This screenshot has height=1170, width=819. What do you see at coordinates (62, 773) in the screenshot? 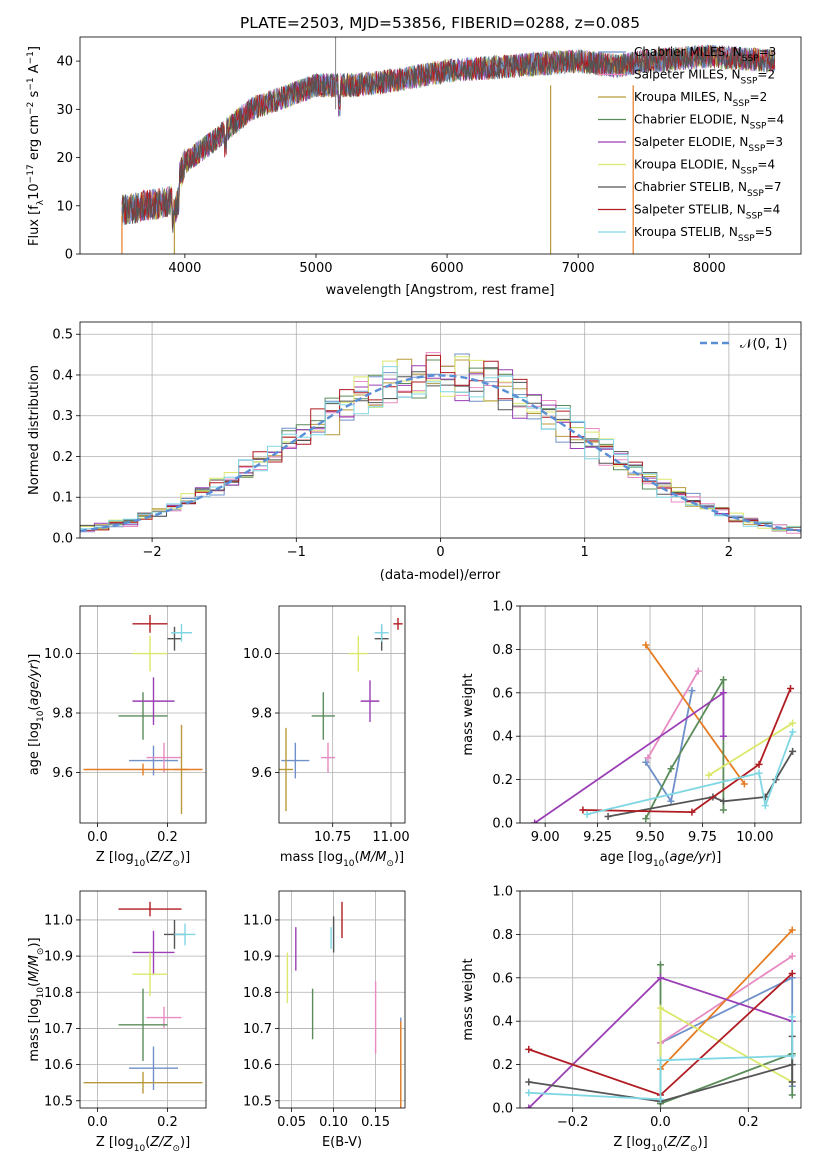
I see `y-tick-label: 9.6` at bounding box center [62, 773].